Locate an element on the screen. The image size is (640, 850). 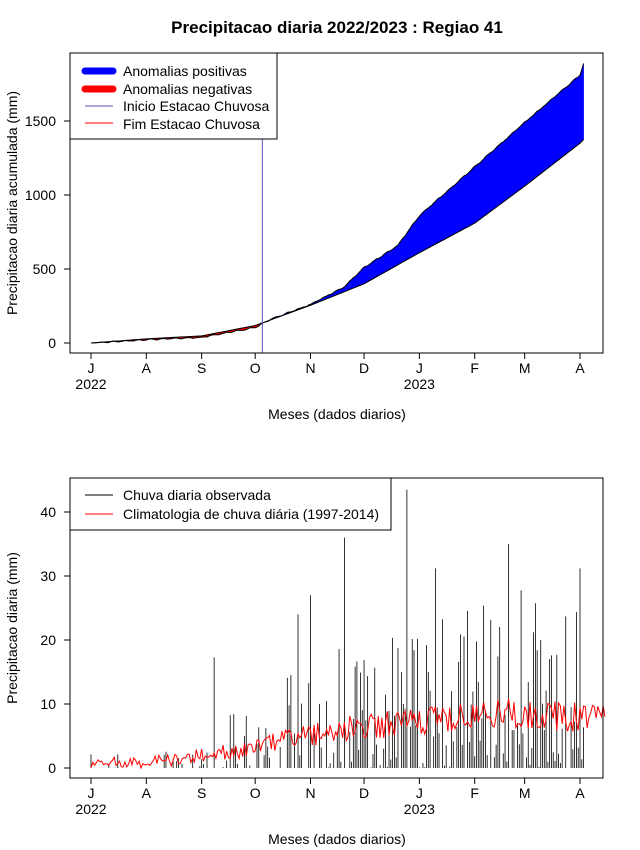
y-tick-label-top: 1000 is located at coordinates (40, 195).